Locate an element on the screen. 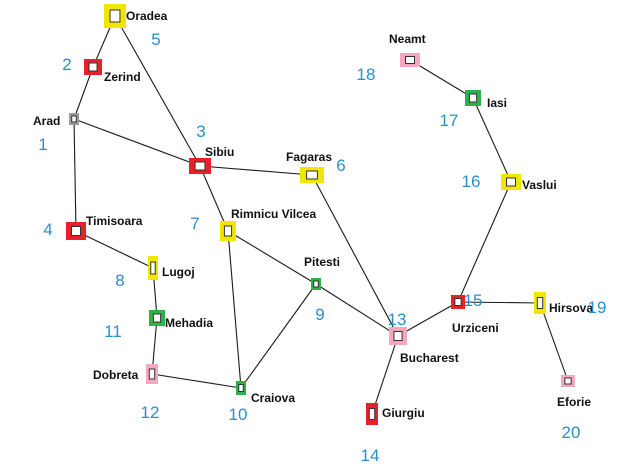  visit-order-timisoara: 4 is located at coordinates (47, 229).